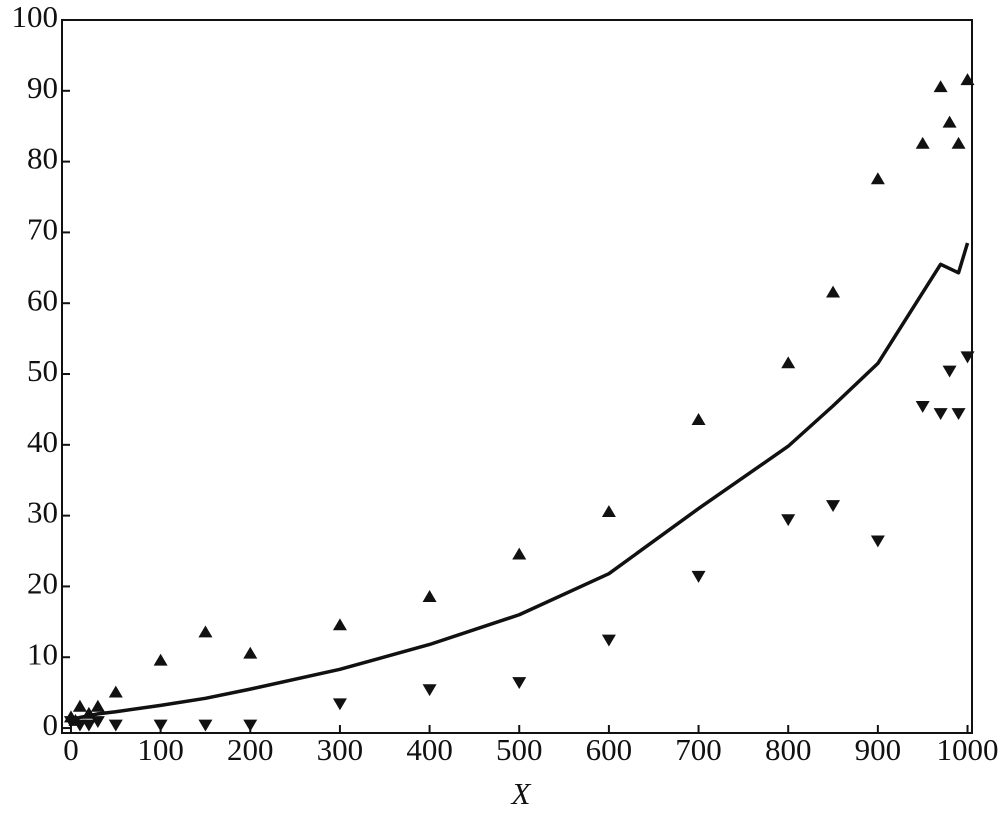 Image resolution: width=1002 pixels, height=822 pixels. Describe the element at coordinates (42, 229) in the screenshot. I see `y-tick-label: 70` at that location.